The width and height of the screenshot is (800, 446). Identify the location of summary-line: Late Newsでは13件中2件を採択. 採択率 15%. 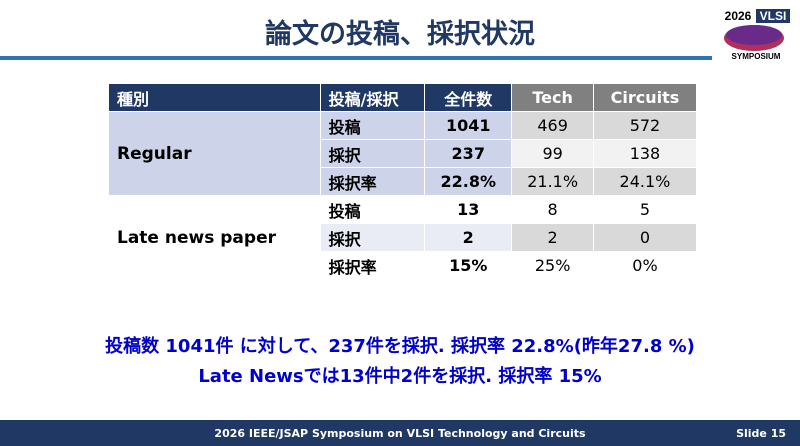
(400, 376).